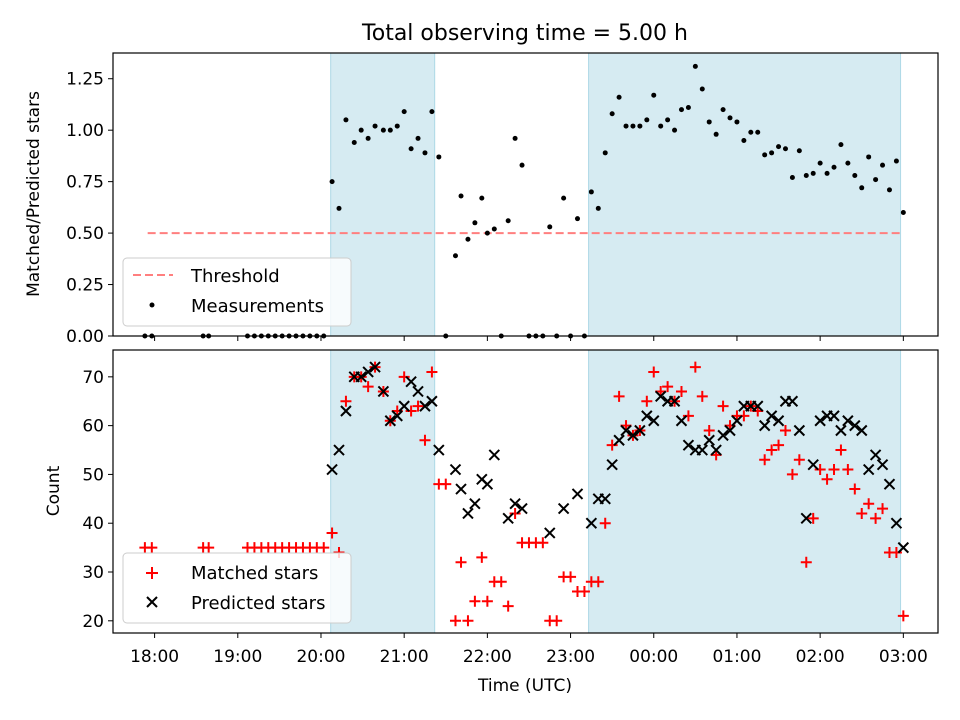 The image size is (960, 720). Describe the element at coordinates (235, 276) in the screenshot. I see `threshold-legend-label: Threshold` at that location.